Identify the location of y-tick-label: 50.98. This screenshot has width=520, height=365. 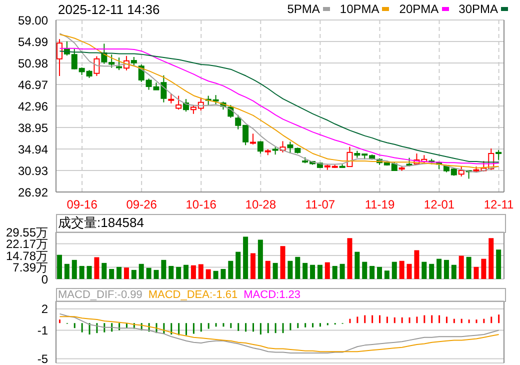
(33, 63).